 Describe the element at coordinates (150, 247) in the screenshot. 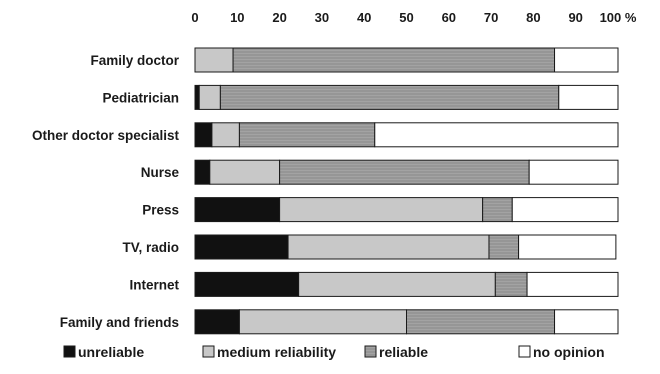

I see `category-label-tv-radio: TV, radio` at that location.